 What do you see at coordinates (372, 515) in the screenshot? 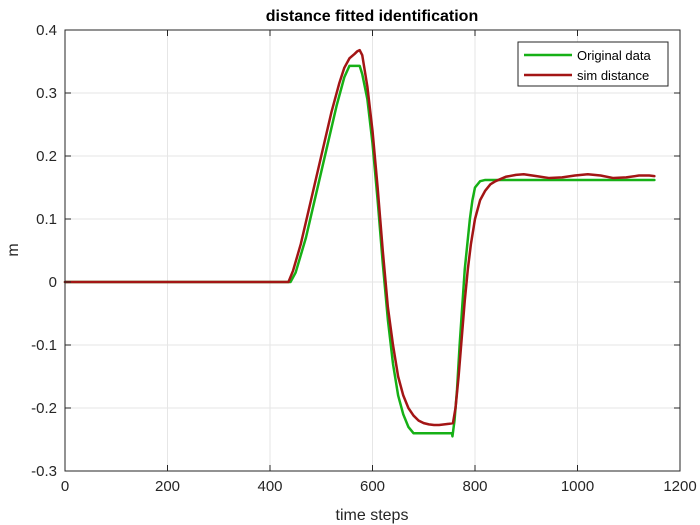
I see `x-axis-label: time steps` at bounding box center [372, 515].